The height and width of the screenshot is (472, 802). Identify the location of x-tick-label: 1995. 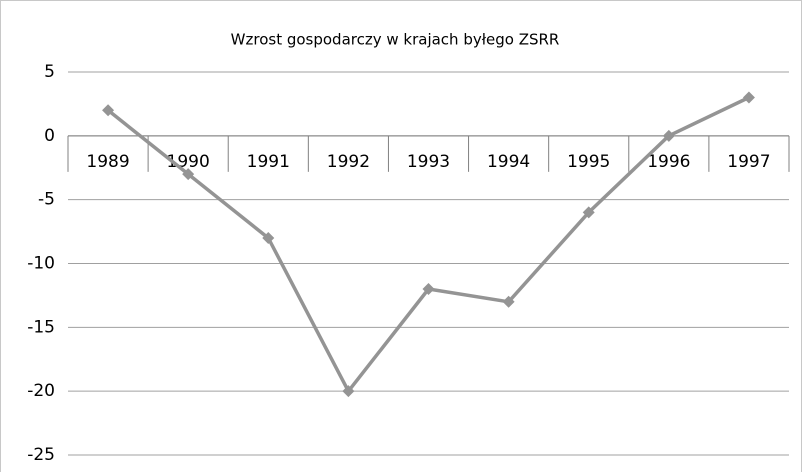
(588, 162).